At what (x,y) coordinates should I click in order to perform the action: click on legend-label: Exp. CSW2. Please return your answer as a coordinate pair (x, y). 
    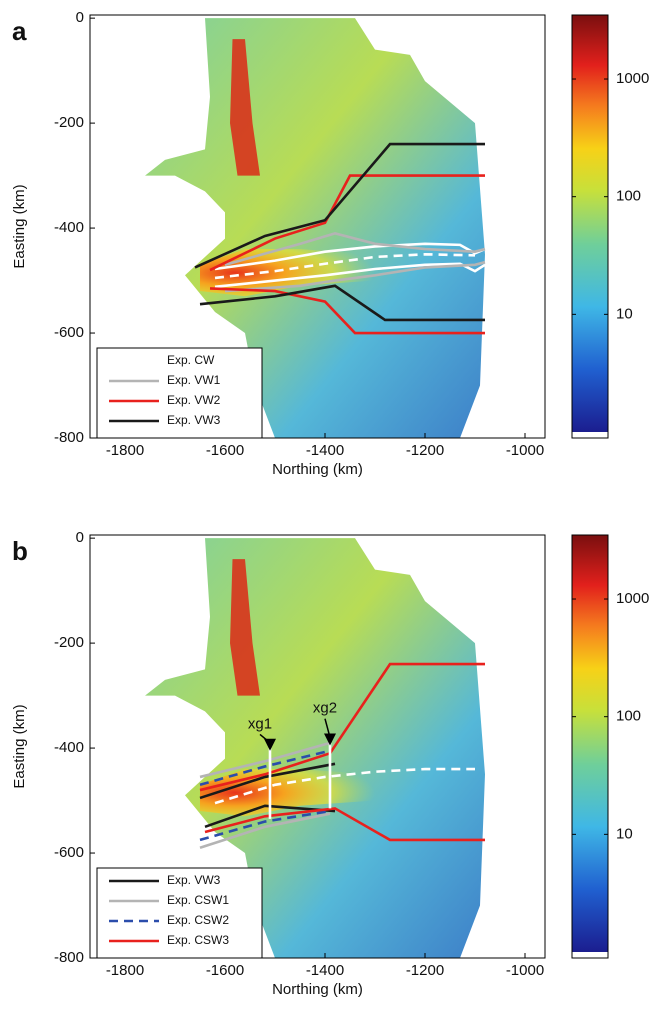
    Looking at the image, I should click on (198, 920).